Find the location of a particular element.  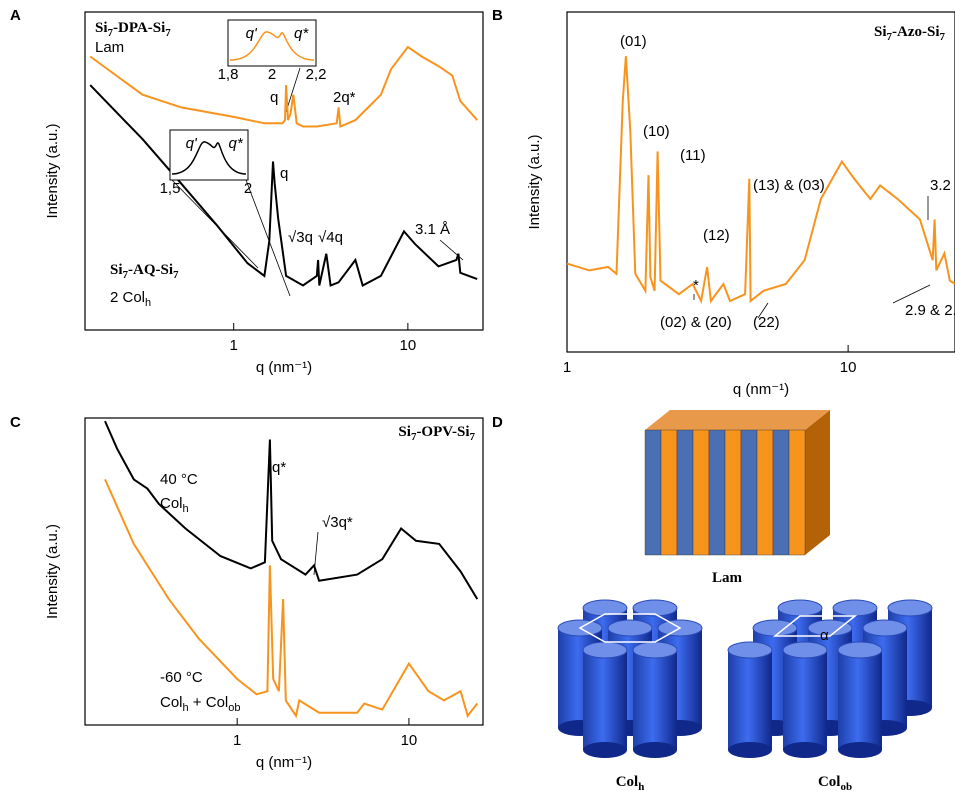

lamellar-block is located at coordinates (737, 483).